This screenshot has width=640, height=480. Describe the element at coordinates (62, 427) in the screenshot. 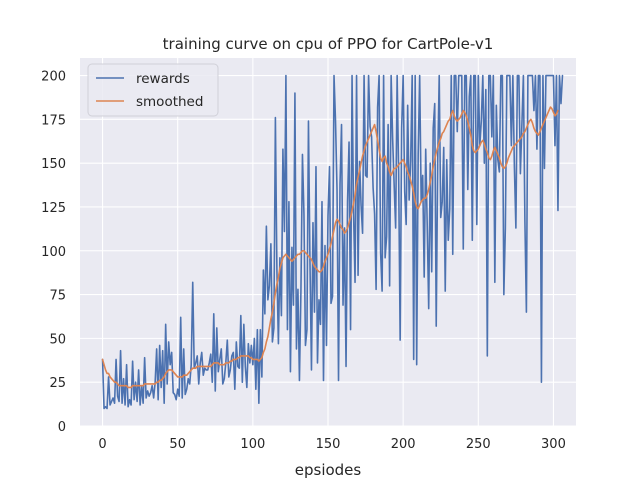

I see `y-tick-label-0: 0` at that location.